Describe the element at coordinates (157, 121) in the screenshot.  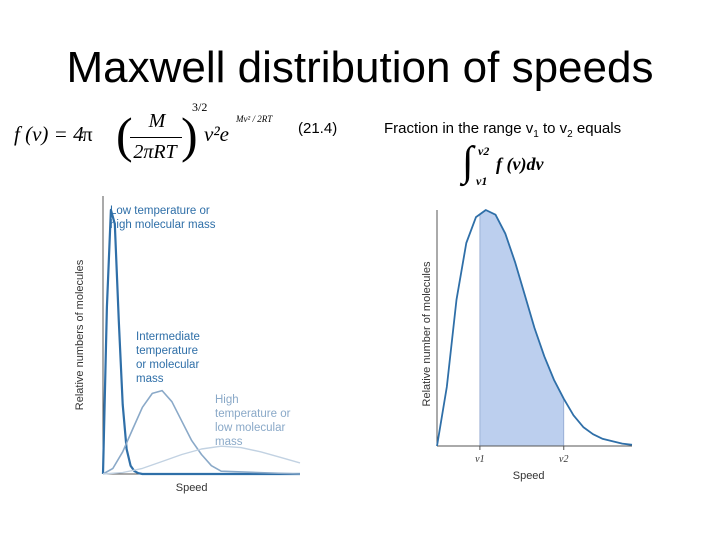
I see `formula-numerator: M` at that location.